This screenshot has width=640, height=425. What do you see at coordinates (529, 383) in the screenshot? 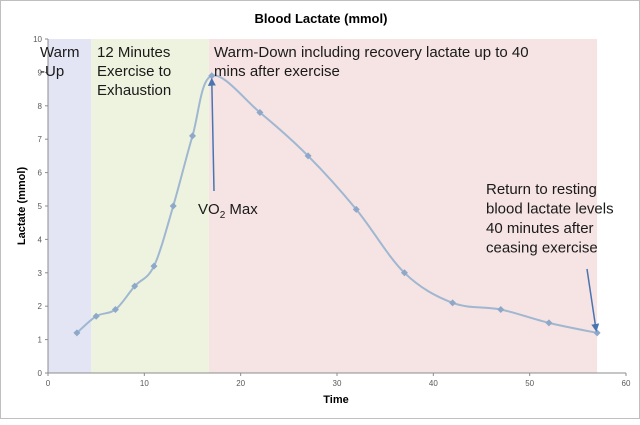
I see `x-tick-label: 50` at bounding box center [529, 383].